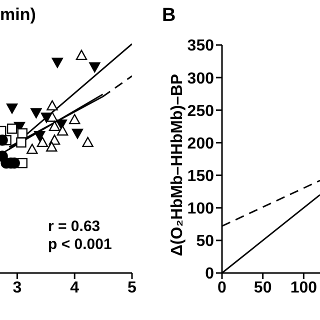 This screenshot has height=320, width=320. Describe the element at coordinates (263, 287) in the screenshot. I see `x-tick-label: 50` at that location.